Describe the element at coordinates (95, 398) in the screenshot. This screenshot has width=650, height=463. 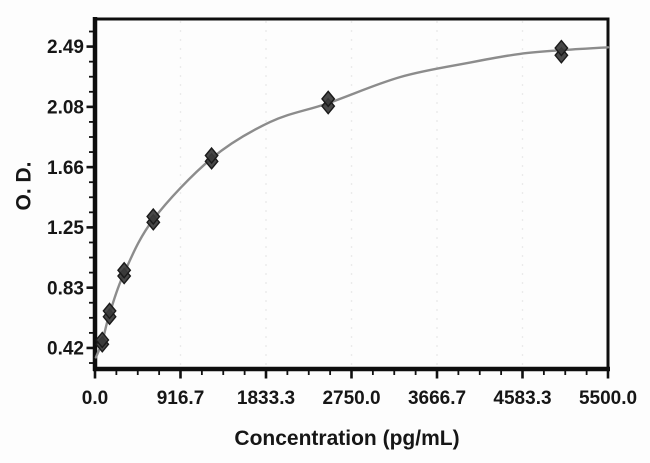
I see `x-tick-label: 0.0` at that location.